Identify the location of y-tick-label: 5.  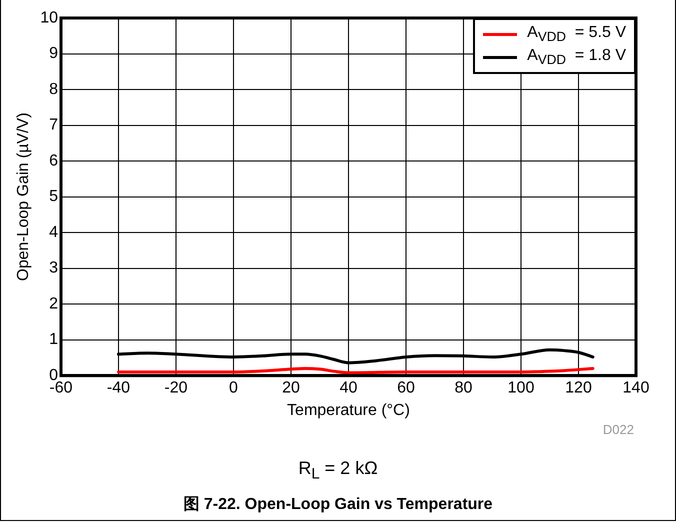
(53, 197).